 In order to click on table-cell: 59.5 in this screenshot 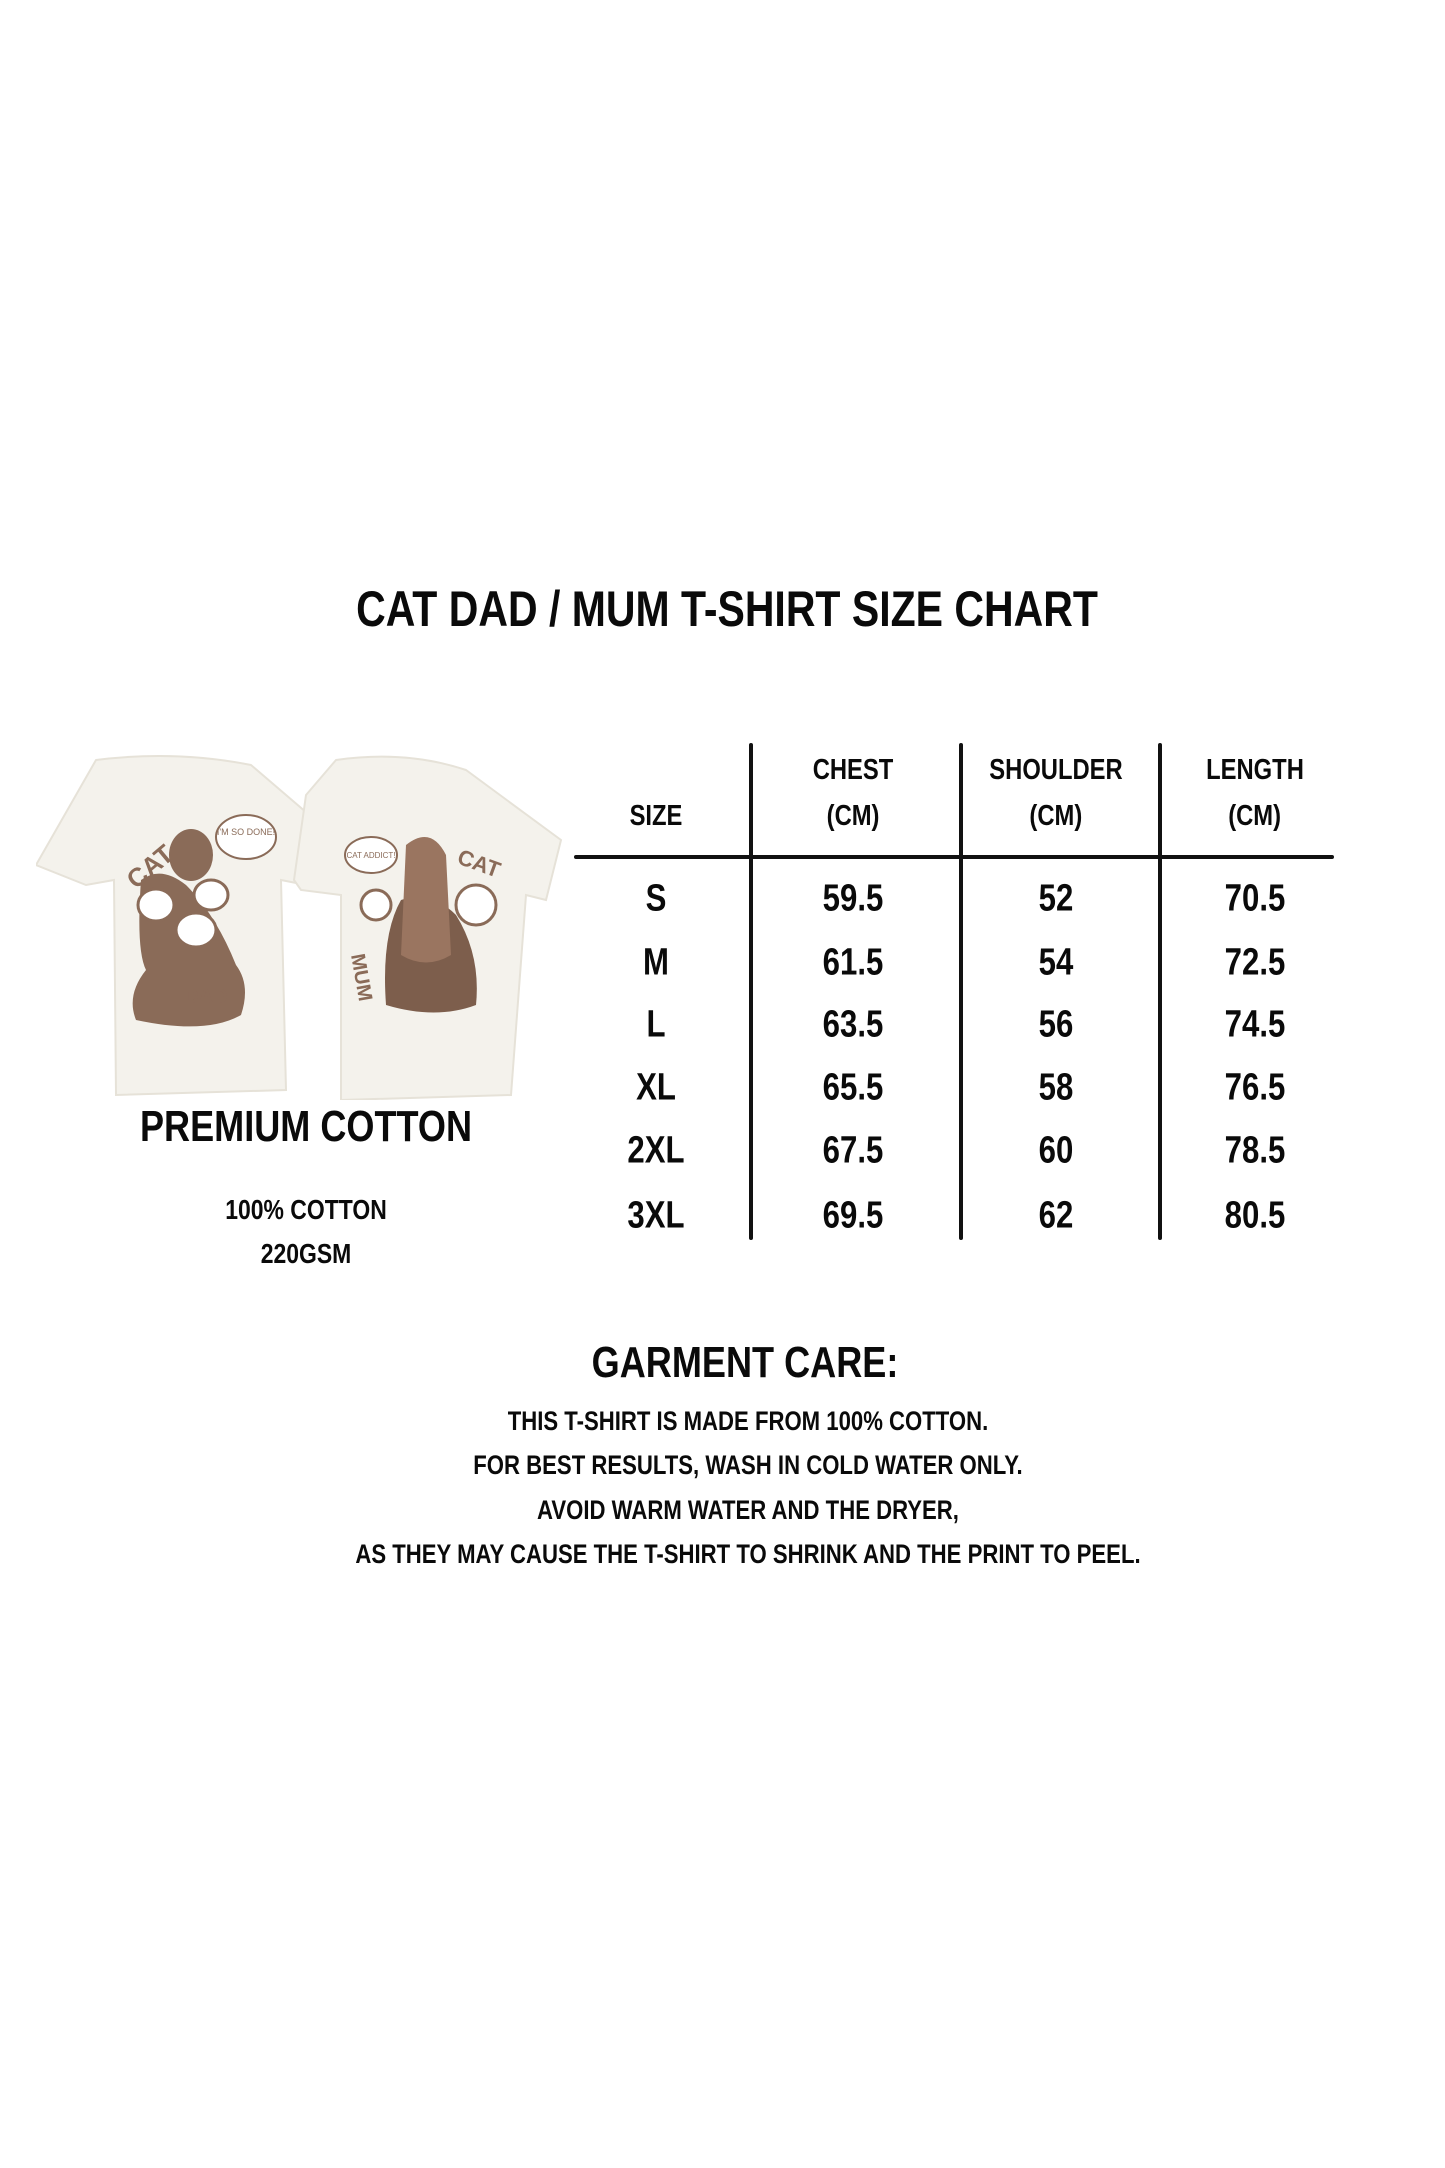, I will do `click(853, 898)`.